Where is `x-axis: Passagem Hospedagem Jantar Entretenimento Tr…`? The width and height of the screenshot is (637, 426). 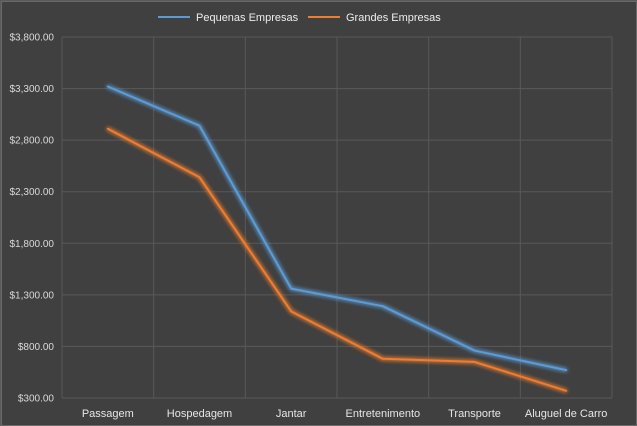
x-axis: Passagem Hospedagem Jantar Entretenimento Tr… is located at coordinates (345, 414).